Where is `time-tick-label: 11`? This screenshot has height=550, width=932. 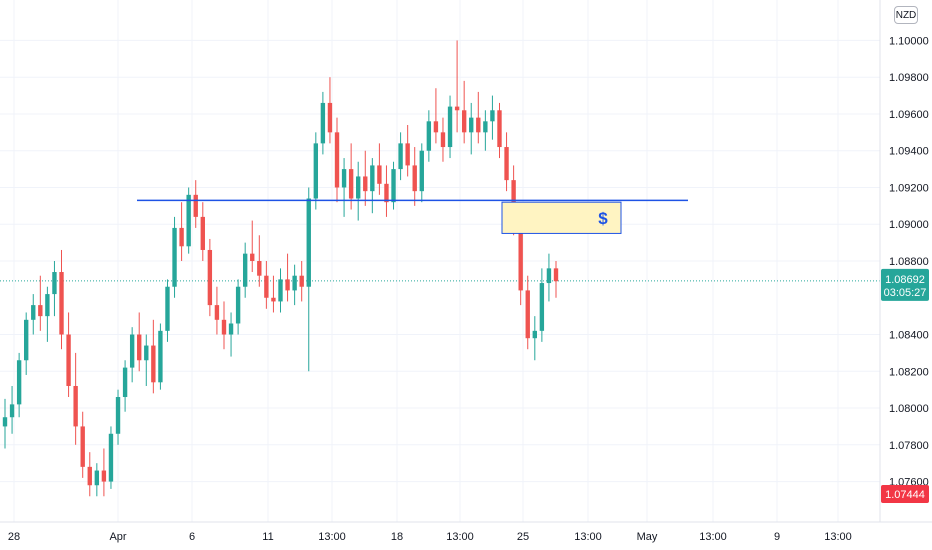 time-tick-label: 11 is located at coordinates (267, 537).